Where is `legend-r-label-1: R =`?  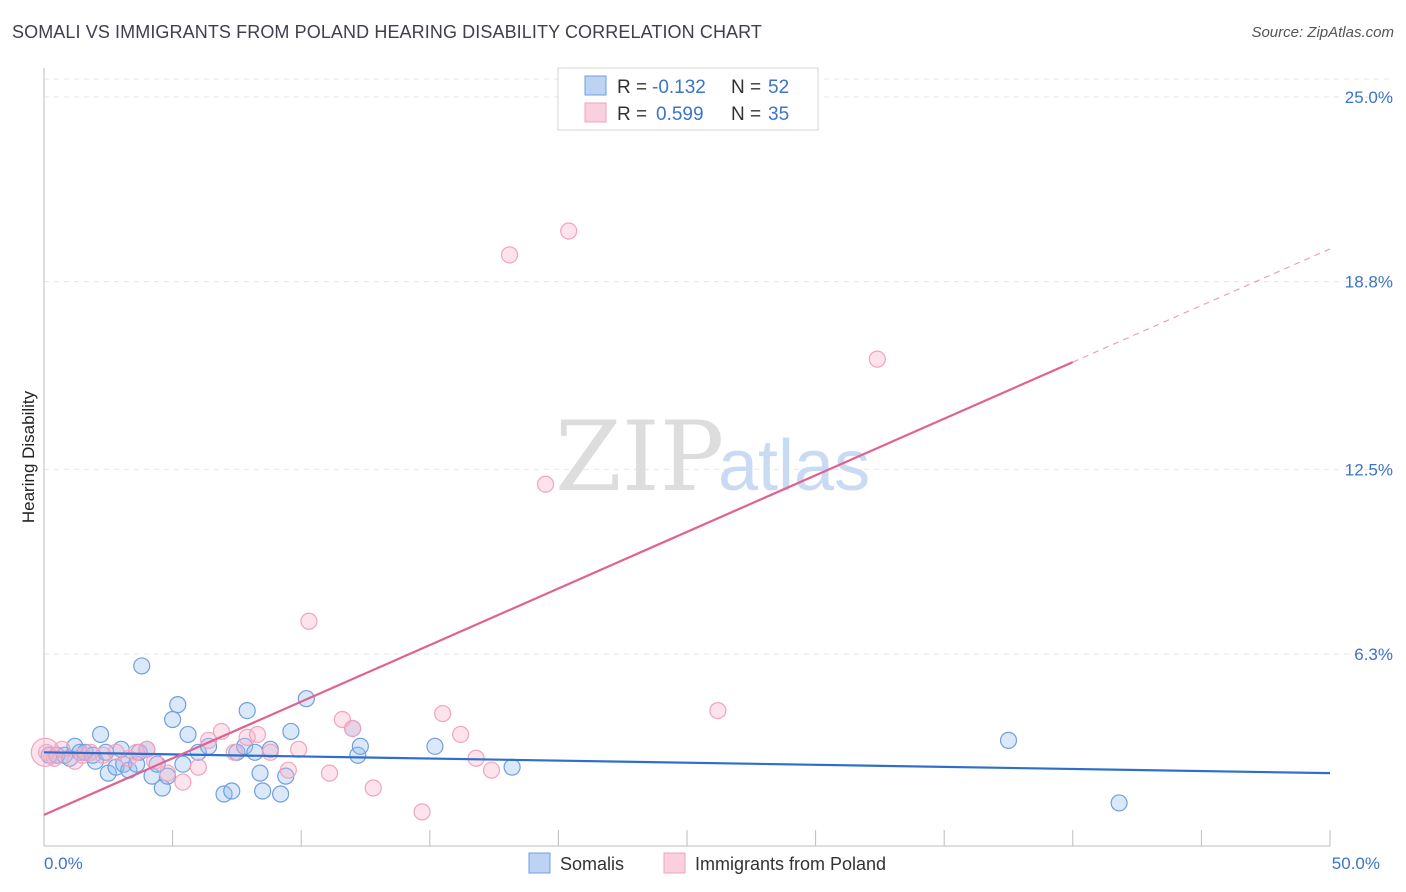 legend-r-label-1: R = is located at coordinates (632, 87).